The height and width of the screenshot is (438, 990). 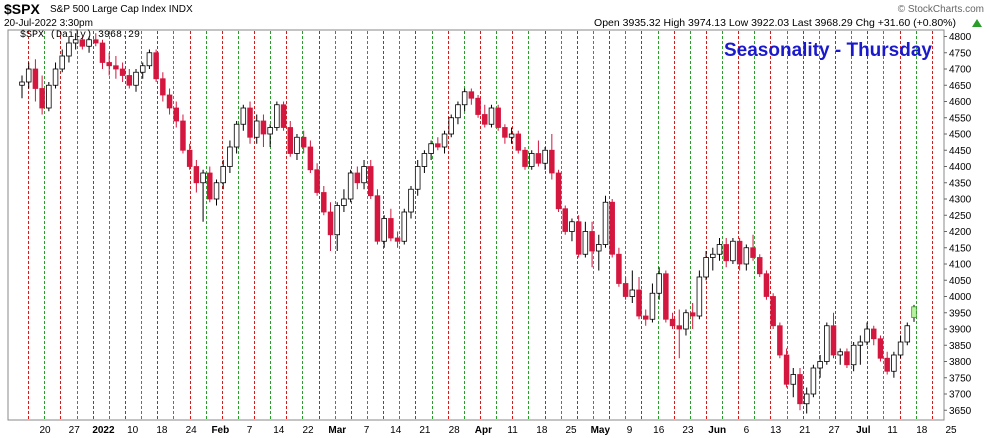 What do you see at coordinates (977, 23) in the screenshot?
I see `up-triangle-icon` at bounding box center [977, 23].